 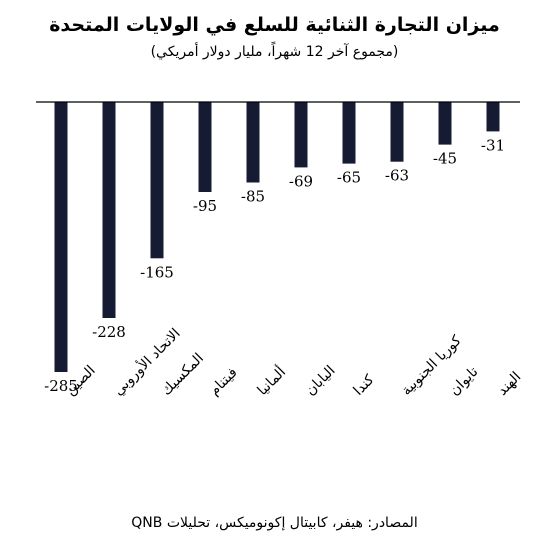 I want to click on data-label-4: -95, so click(x=205, y=206).